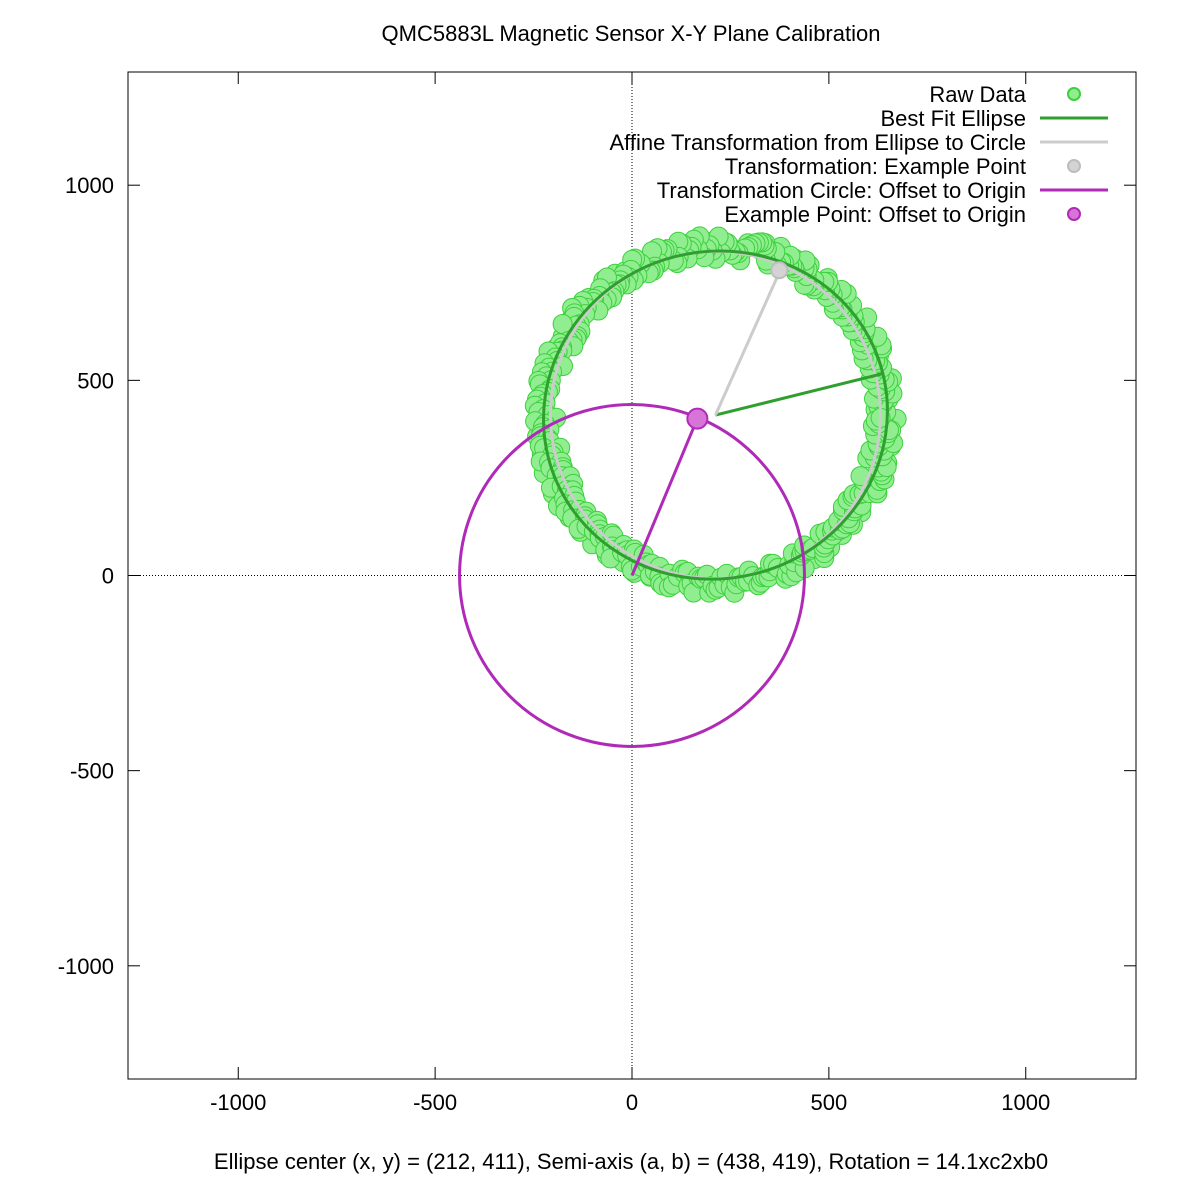  Describe the element at coordinates (748, 341) in the screenshot. I see `affine-line` at that location.